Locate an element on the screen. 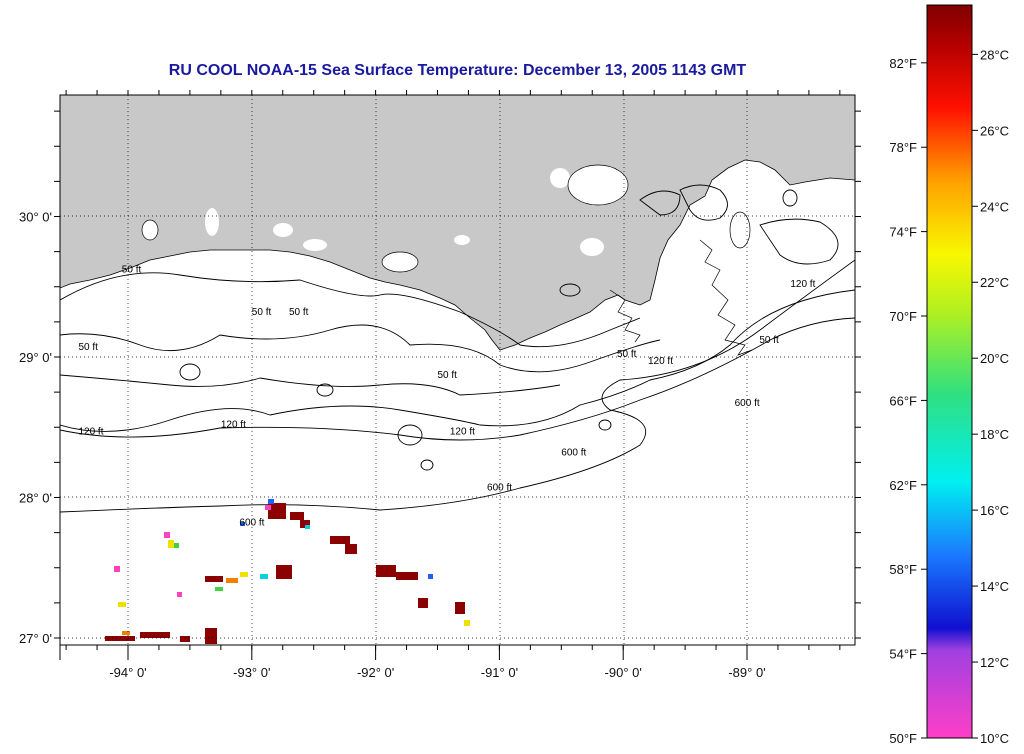 This screenshot has width=1024, height=754. colorbar-f-label: 54°F is located at coordinates (903, 654).